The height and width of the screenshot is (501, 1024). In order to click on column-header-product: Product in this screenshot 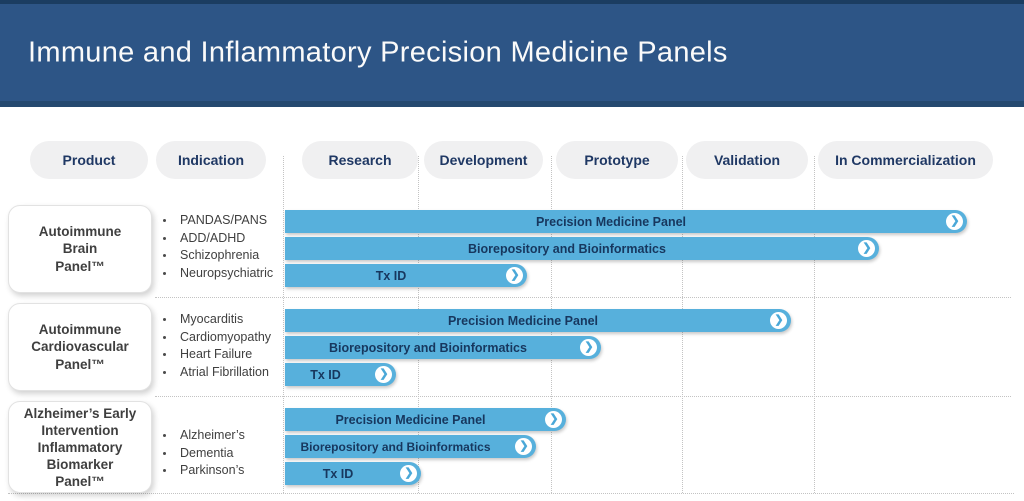, I will do `click(89, 160)`.